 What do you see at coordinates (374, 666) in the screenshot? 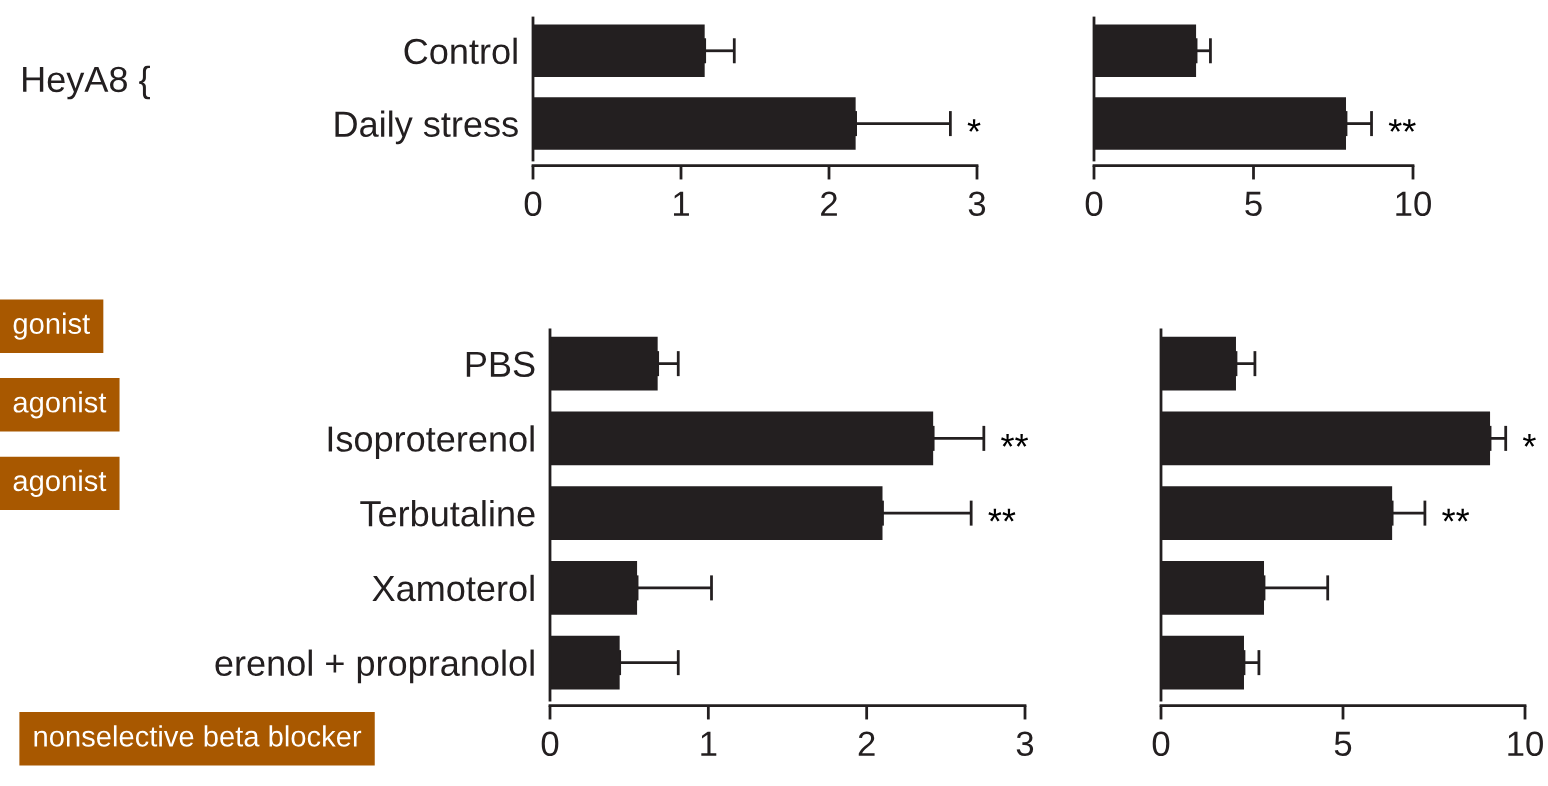
I see `y-tick-label: erenol + propranolol` at bounding box center [374, 666].